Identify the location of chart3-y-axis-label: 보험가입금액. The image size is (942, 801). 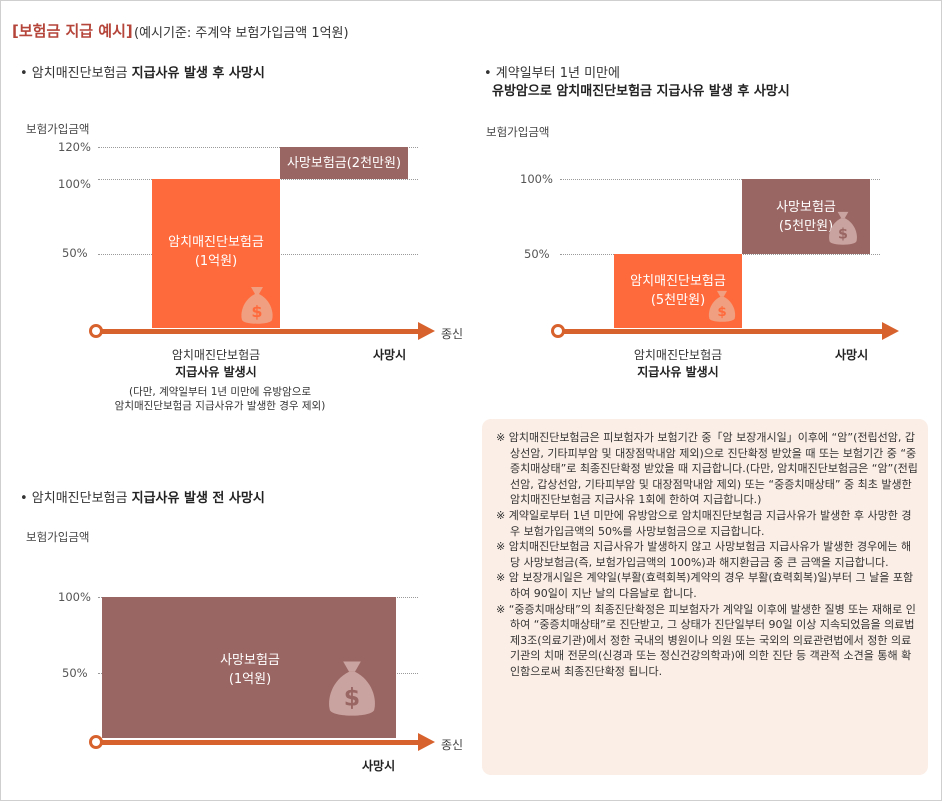
(58, 537).